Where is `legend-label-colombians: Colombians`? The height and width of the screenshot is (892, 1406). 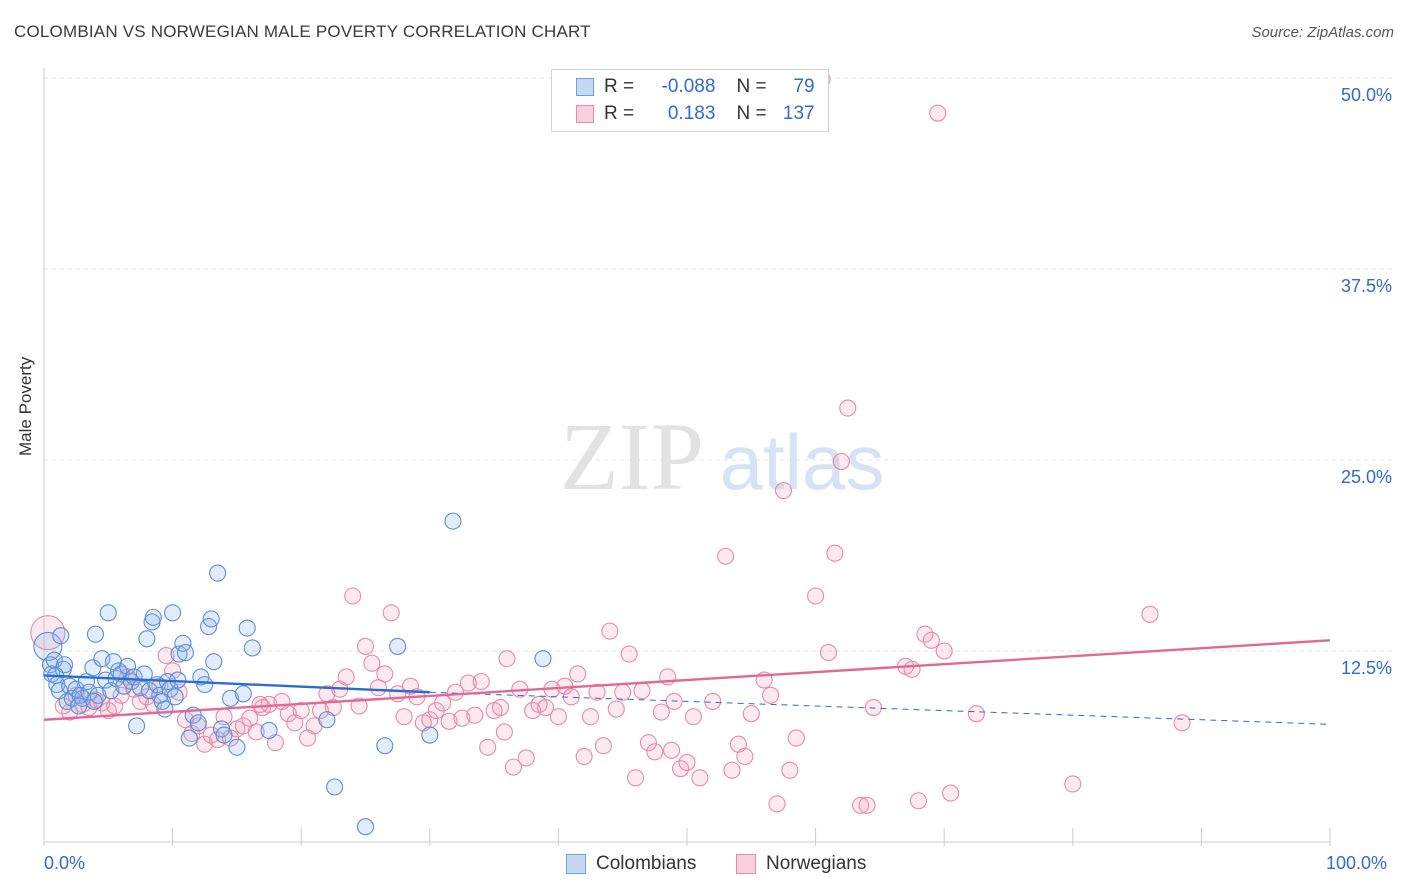
legend-label-colombians: Colombians is located at coordinates (646, 863).